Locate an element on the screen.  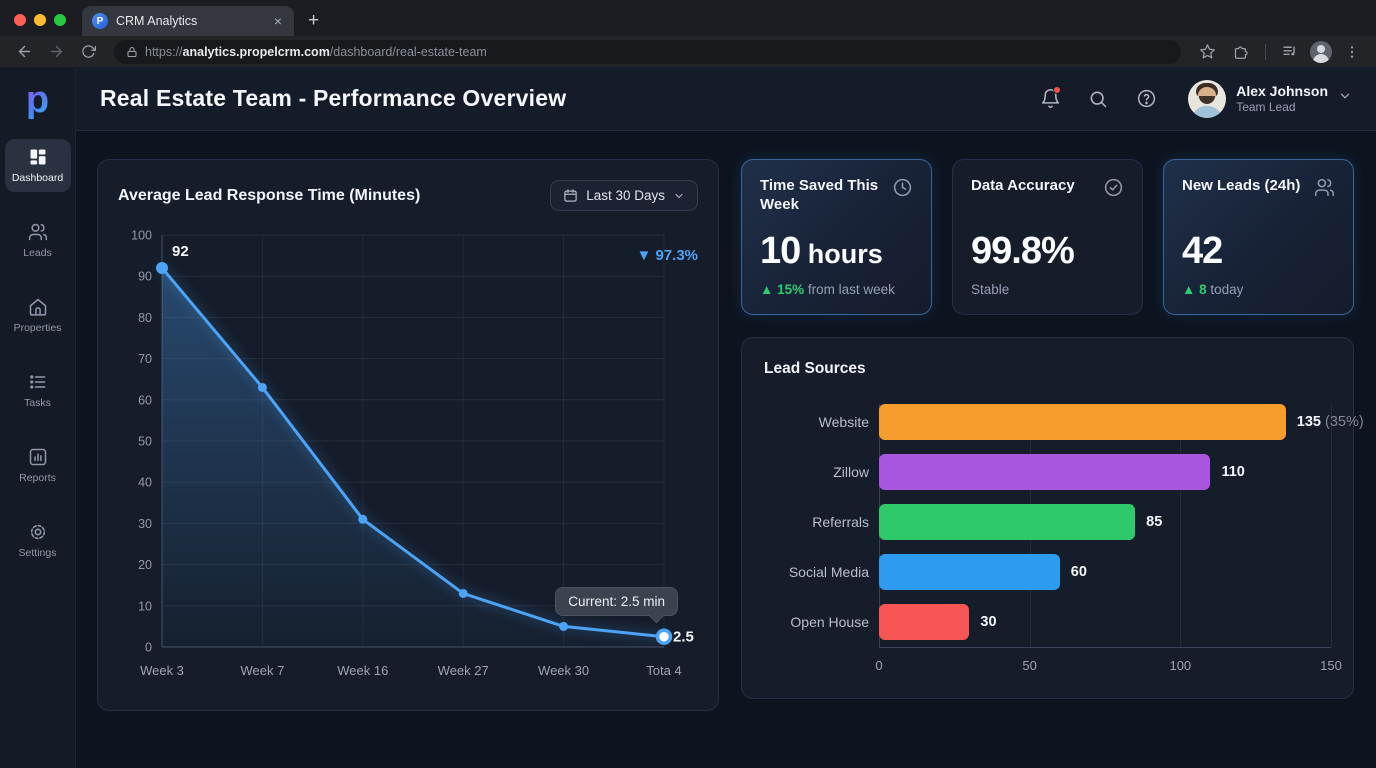
user-name: Alex Johnson is located at coordinates (1282, 90).